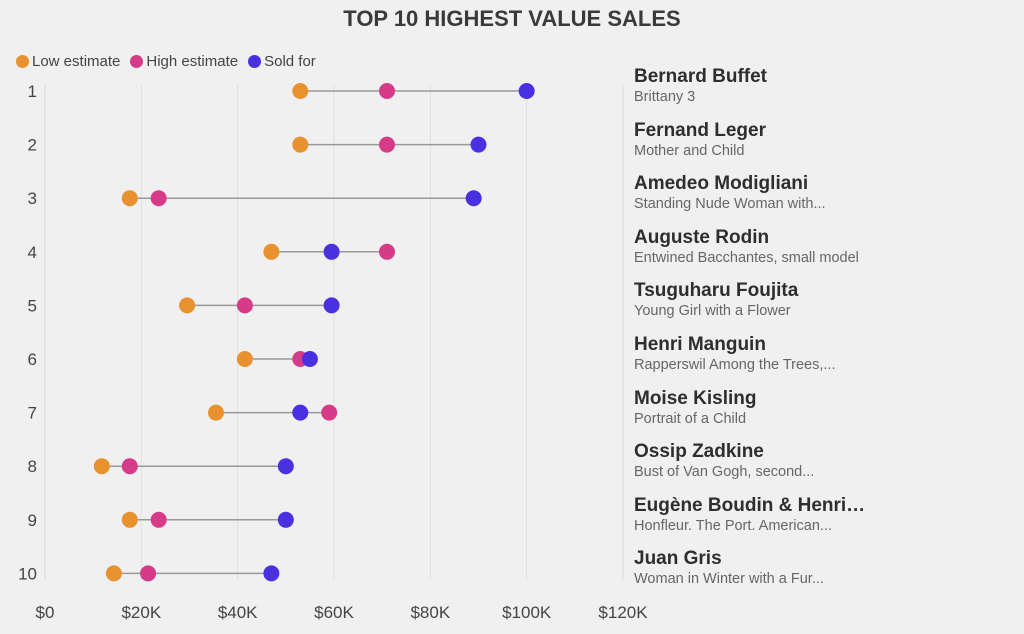 The image size is (1024, 634). I want to click on row-label: Fernand Leger Mother and Child, so click(764, 139).